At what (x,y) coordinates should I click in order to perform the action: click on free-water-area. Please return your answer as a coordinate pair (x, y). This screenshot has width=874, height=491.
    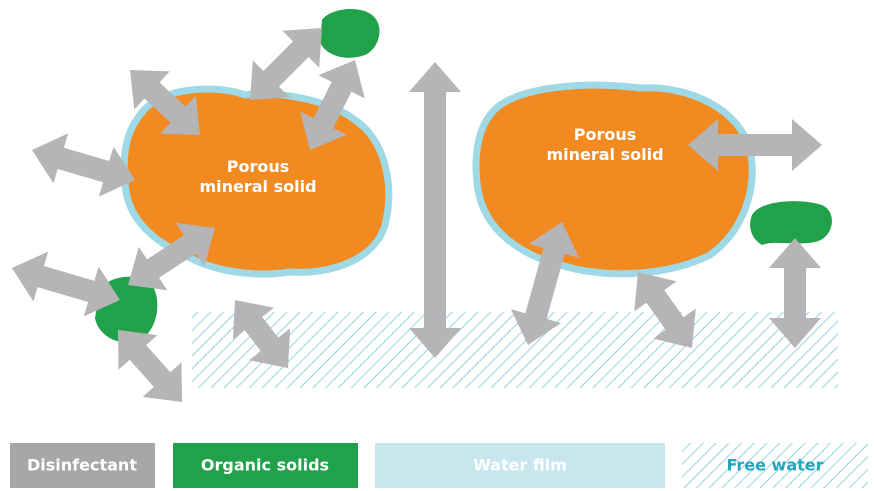
    Looking at the image, I should click on (515, 350).